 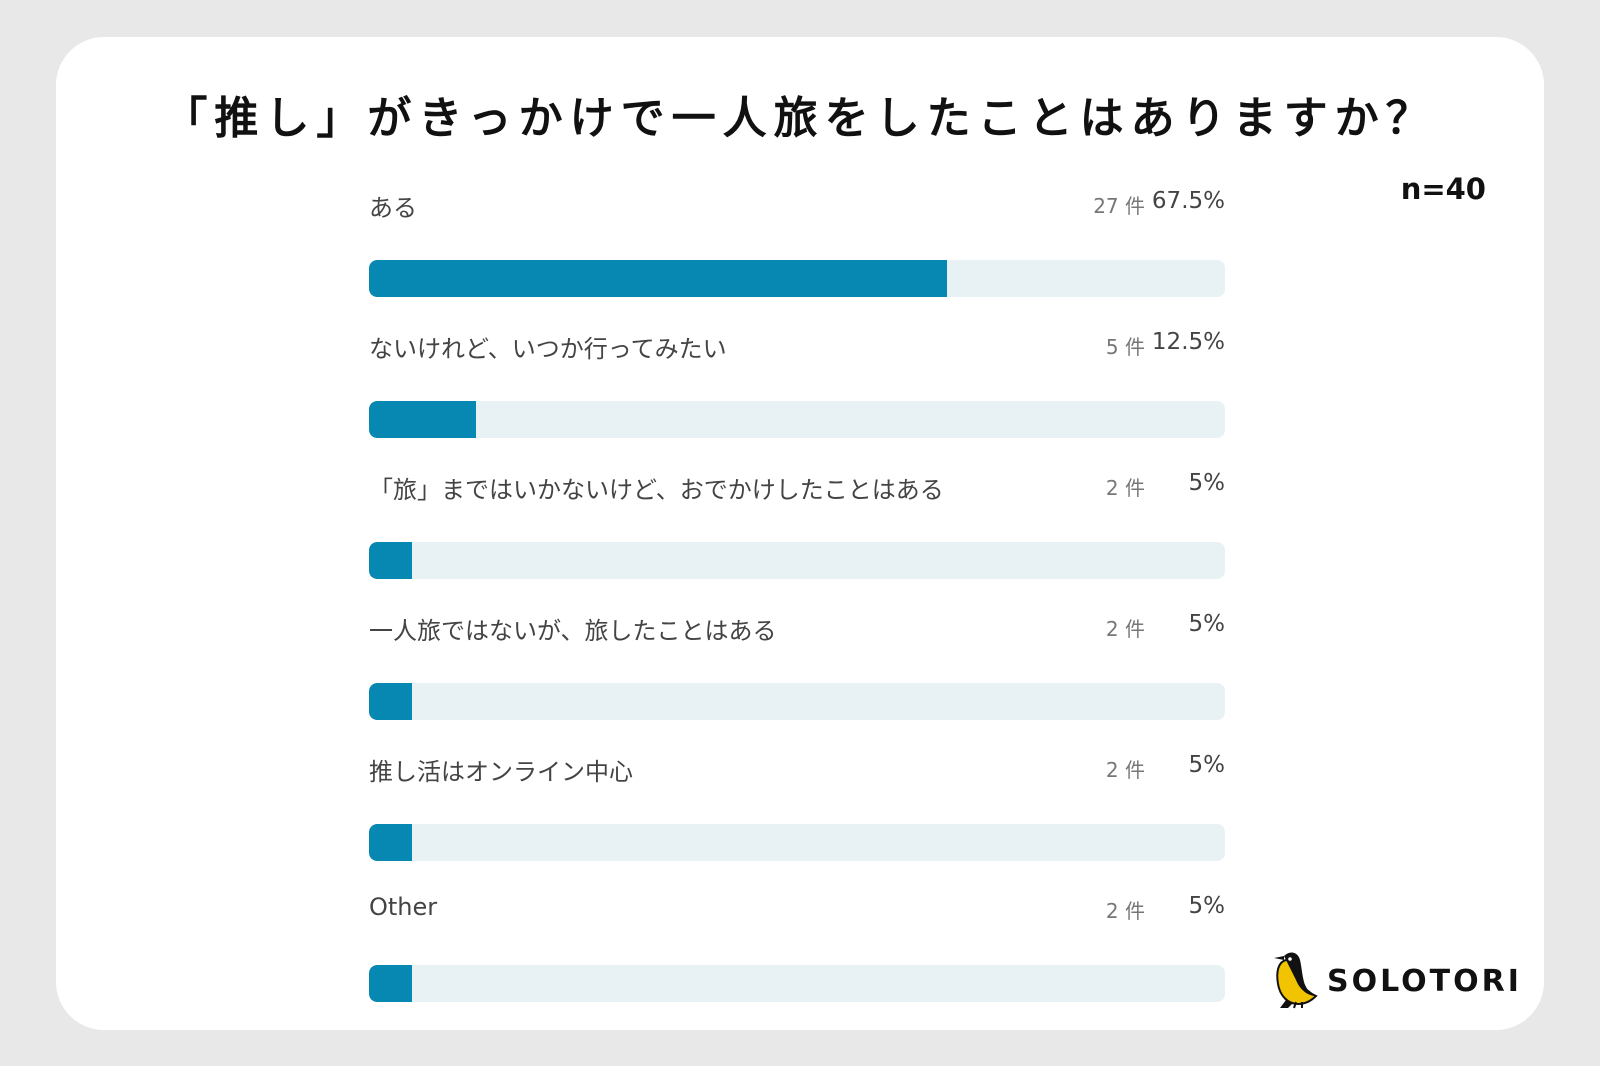 What do you see at coordinates (403, 907) in the screenshot?
I see `category-label: Other` at bounding box center [403, 907].